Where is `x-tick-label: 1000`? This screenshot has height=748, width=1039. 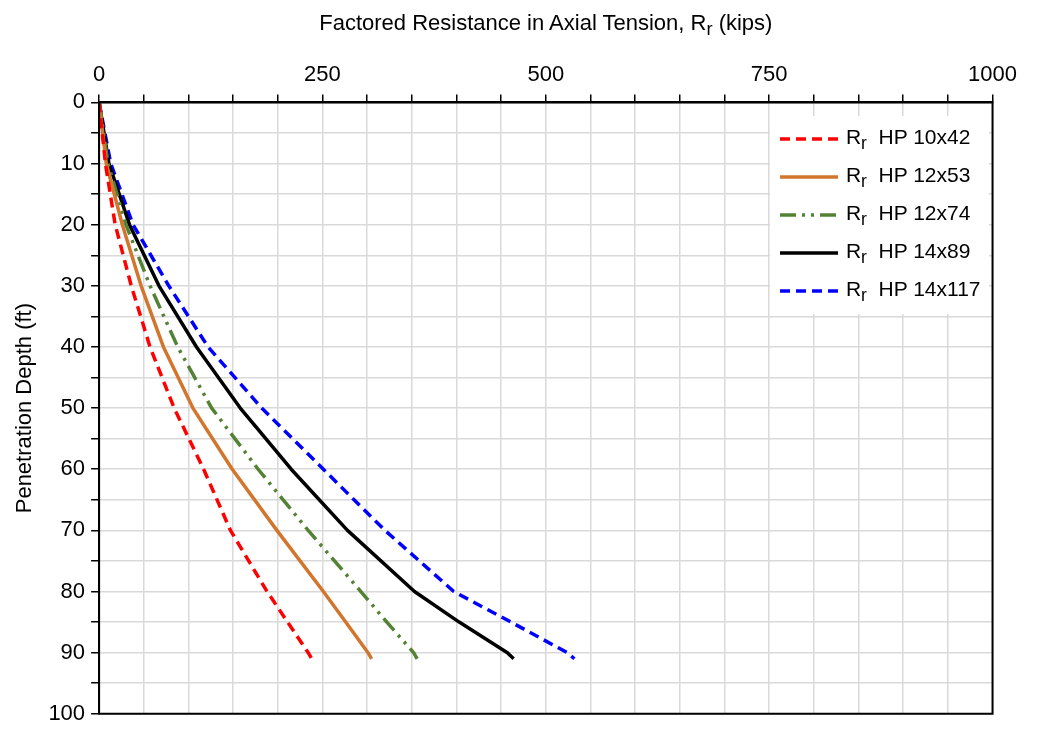
x-tick-label: 1000 is located at coordinates (993, 74).